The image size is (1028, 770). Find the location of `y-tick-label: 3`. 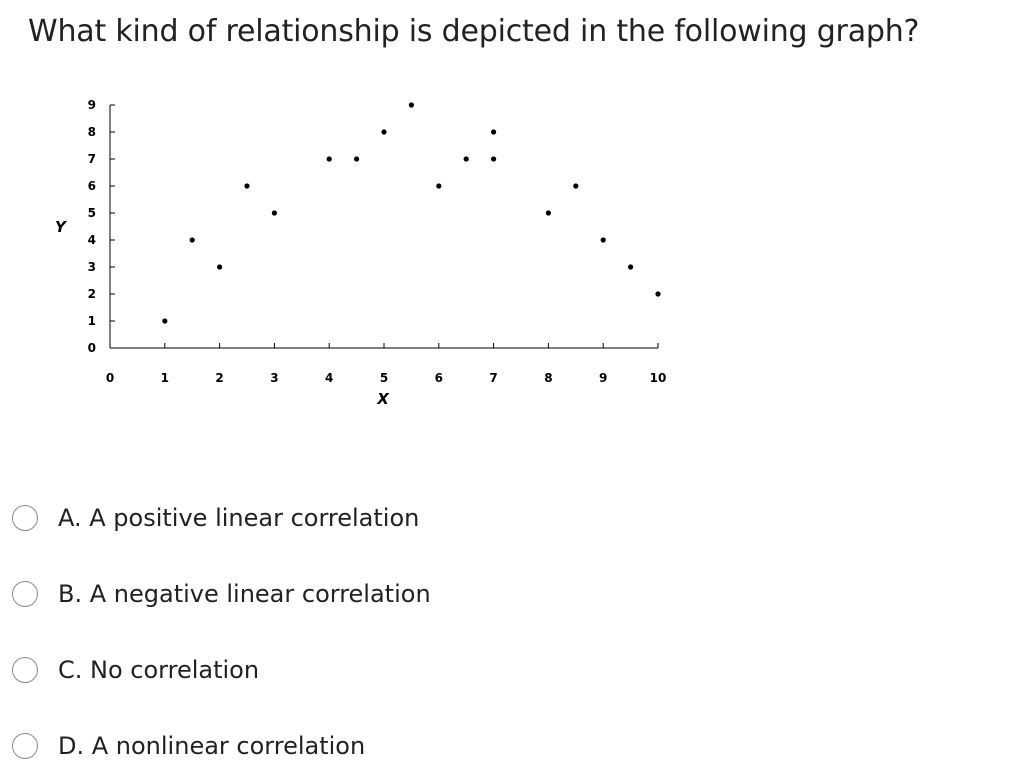

y-tick-label: 3 is located at coordinates (92, 267).